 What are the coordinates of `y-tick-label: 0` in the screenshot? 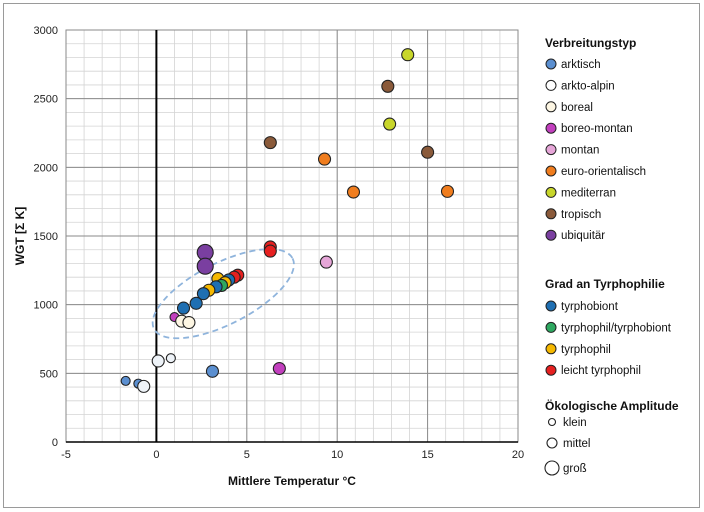 It's located at (55, 443).